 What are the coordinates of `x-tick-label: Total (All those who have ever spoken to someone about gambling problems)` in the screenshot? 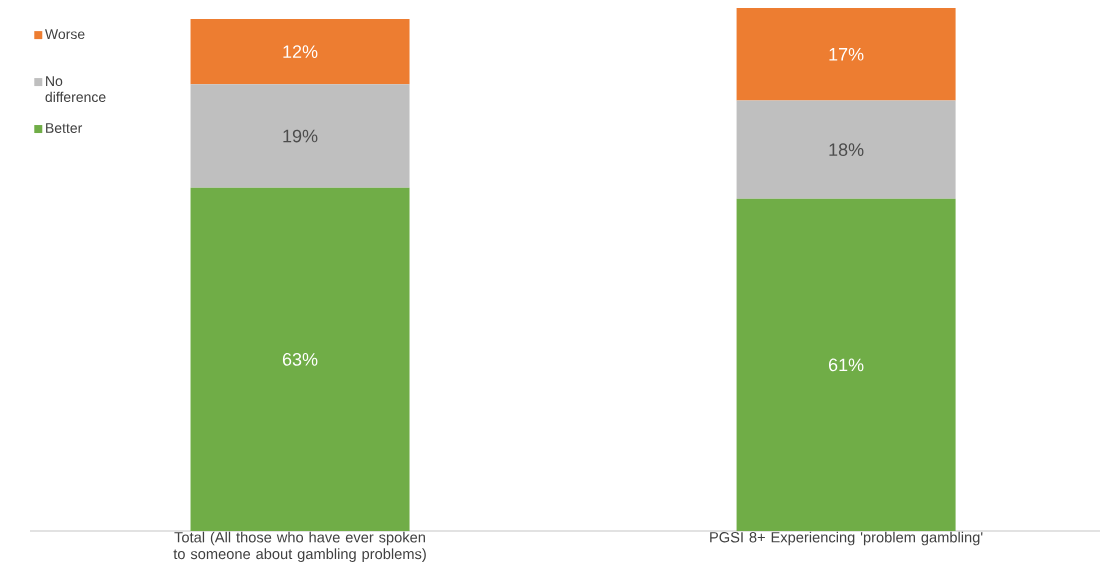 It's located at (299, 547).